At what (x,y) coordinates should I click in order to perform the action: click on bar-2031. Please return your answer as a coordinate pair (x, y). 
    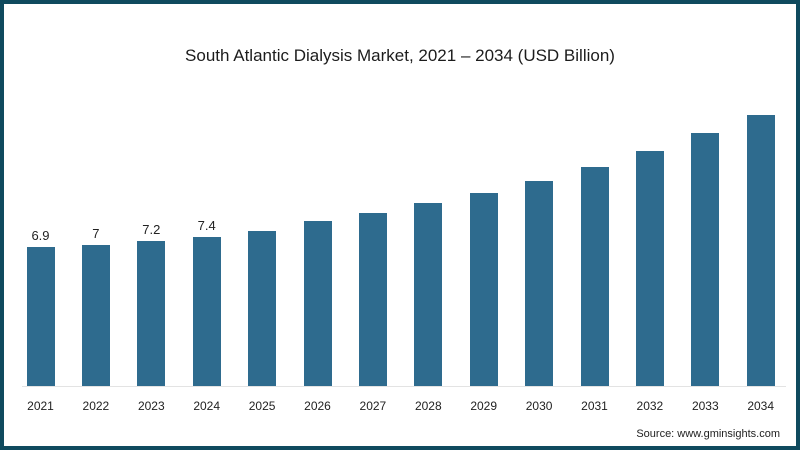
    Looking at the image, I should click on (594, 276).